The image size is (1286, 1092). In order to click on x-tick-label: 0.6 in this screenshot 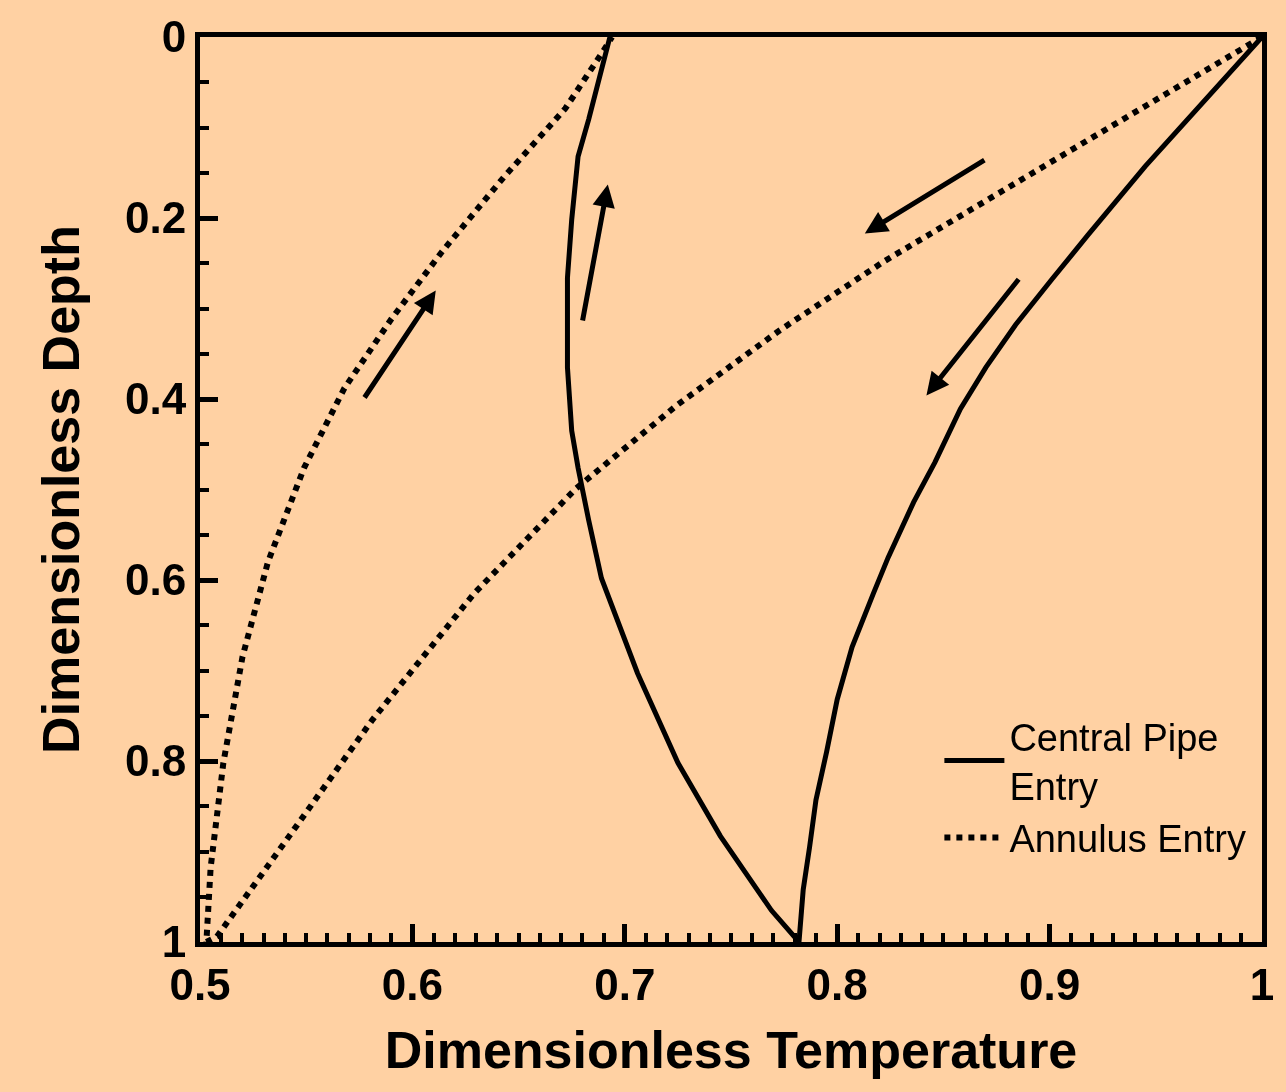, I will do `click(412, 984)`.